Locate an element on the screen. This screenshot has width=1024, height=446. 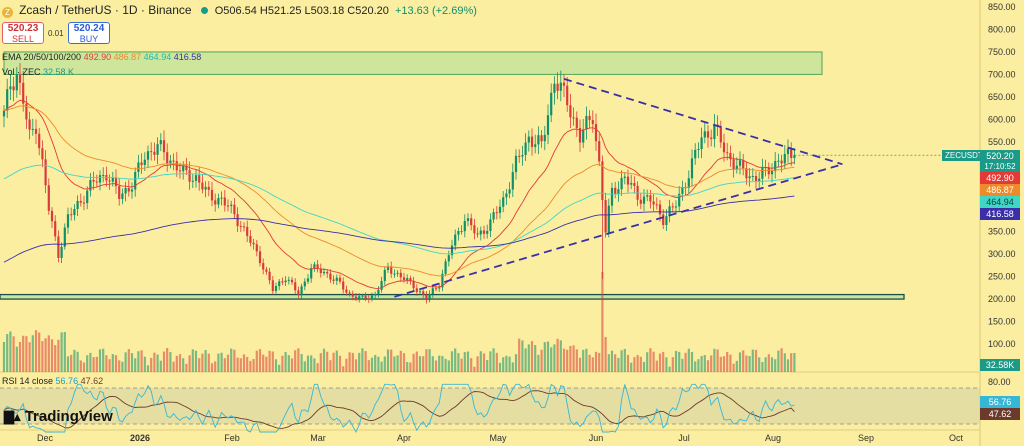
x-tick-label: May is located at coordinates (498, 438).